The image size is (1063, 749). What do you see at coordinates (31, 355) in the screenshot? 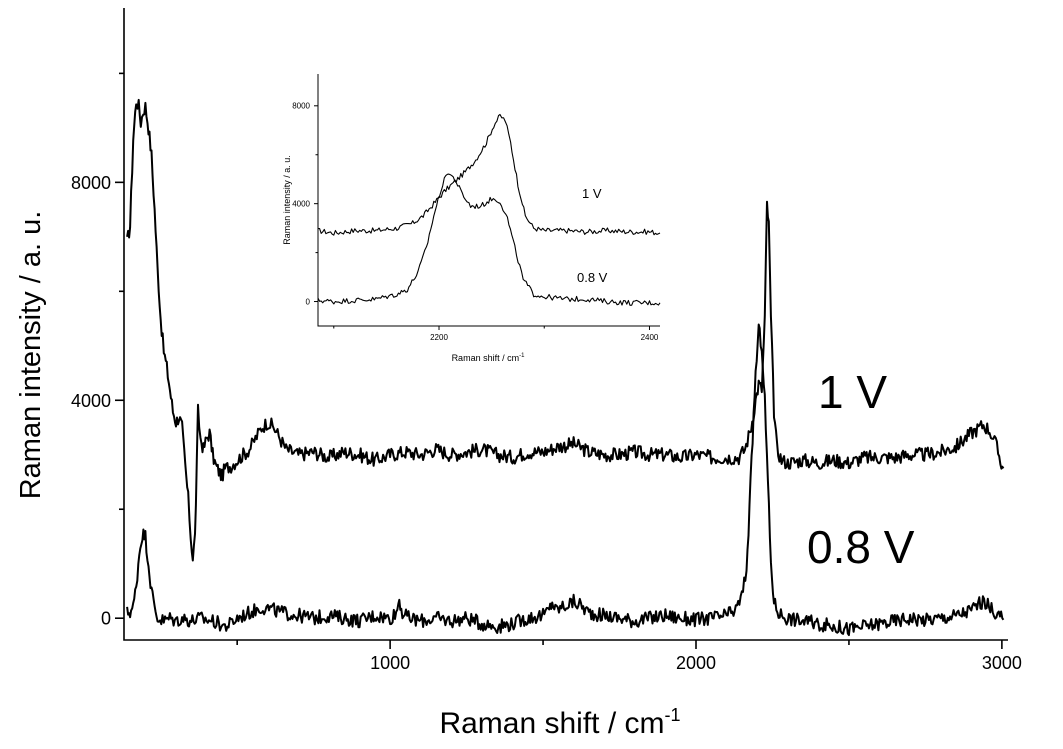
I see `main-y-axis-title: Raman intensity / a. u.` at bounding box center [31, 355].